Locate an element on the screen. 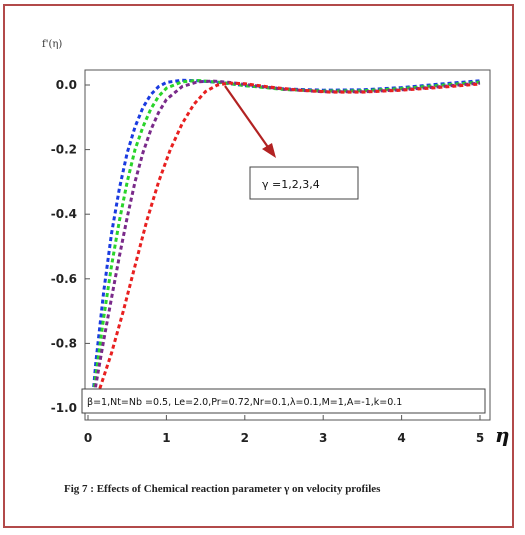 The width and height of the screenshot is (525, 535). annotation-arrow-head is located at coordinates (269, 150).